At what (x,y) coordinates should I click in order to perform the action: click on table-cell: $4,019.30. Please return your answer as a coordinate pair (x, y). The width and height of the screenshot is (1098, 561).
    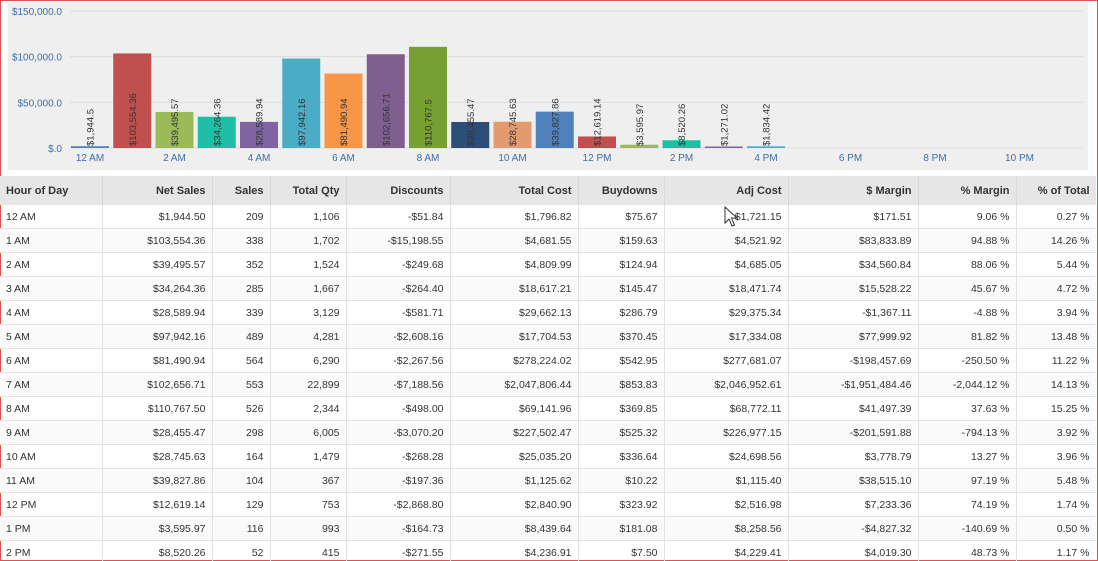
    Looking at the image, I should click on (853, 550).